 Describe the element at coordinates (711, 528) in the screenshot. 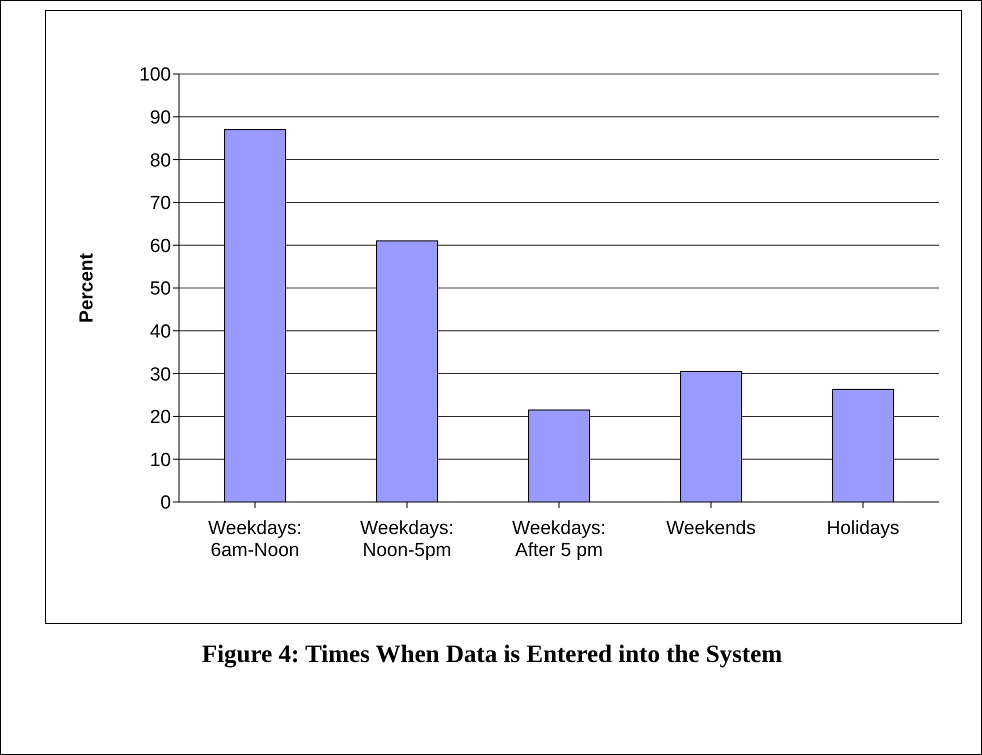

I see `x-tick-label: Weekends` at that location.